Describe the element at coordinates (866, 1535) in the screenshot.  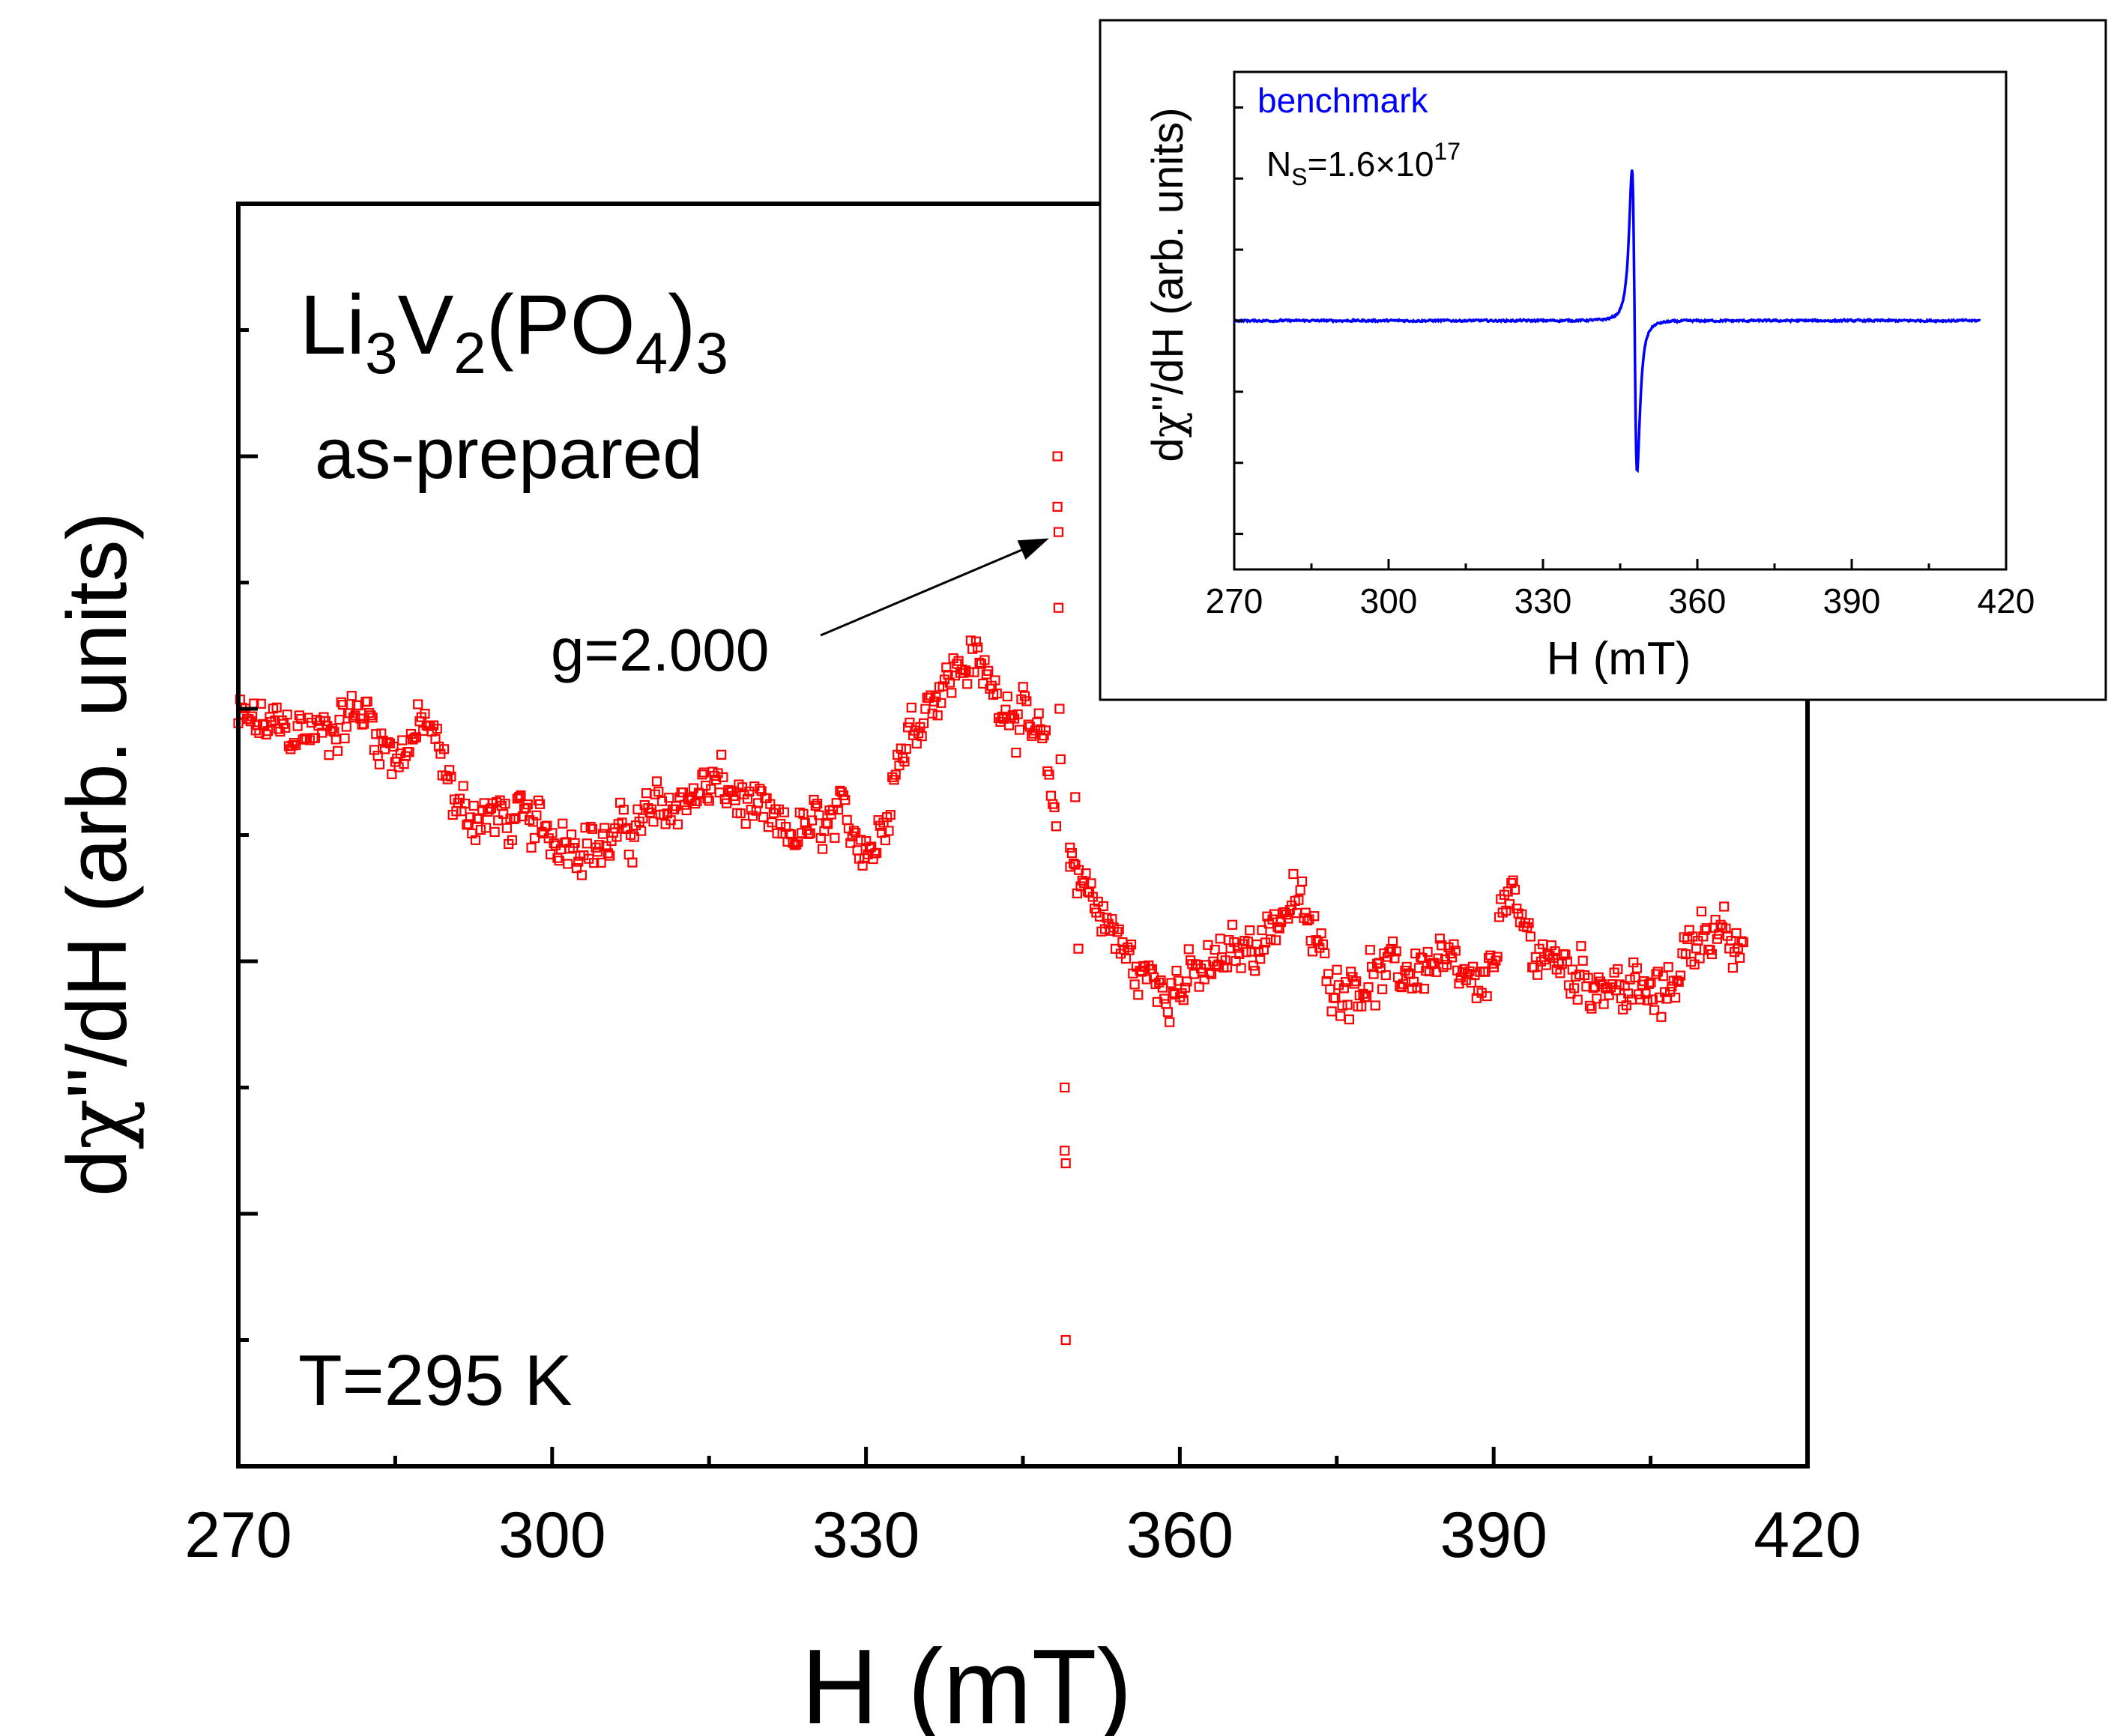
I see `x-tick-label: 330` at that location.